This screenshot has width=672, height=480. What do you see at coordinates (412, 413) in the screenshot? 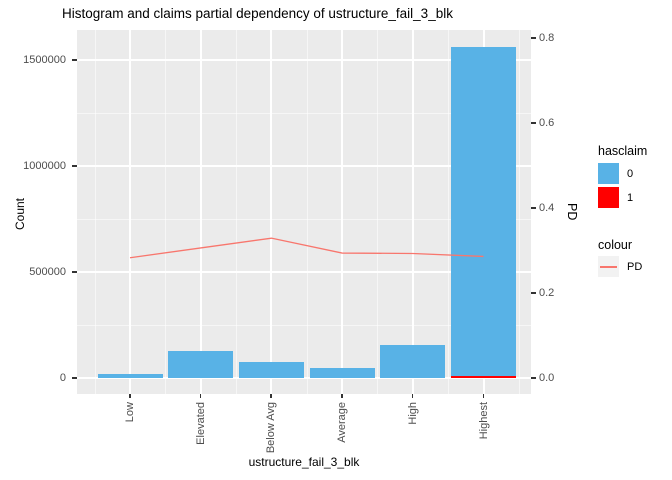
I see `x-tick-label: High` at bounding box center [412, 413].